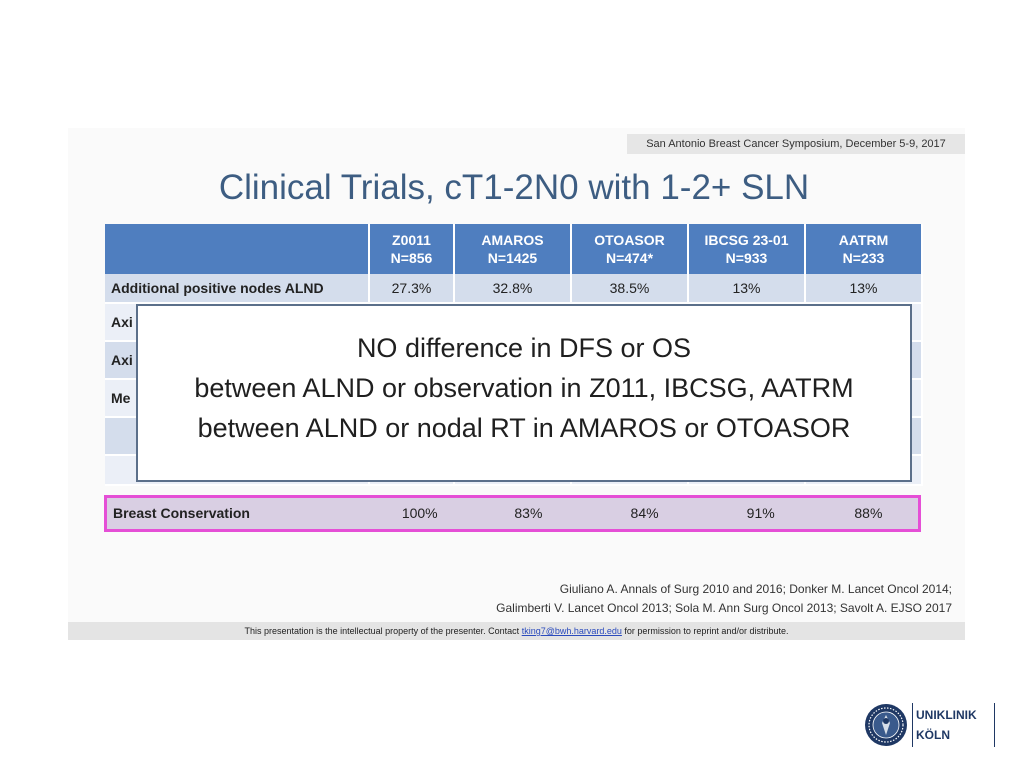 Image resolution: width=1024 pixels, height=768 pixels. Describe the element at coordinates (512, 240) in the screenshot. I see `header-trial-name: AMAROS` at that location.